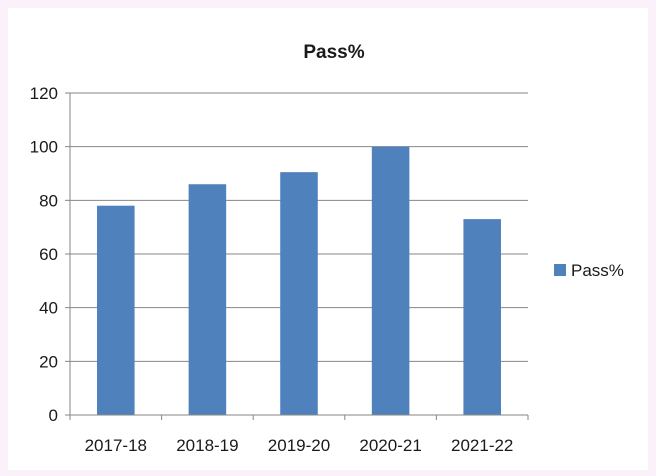  I want to click on x-tick-label: 2020-21, so click(390, 445).